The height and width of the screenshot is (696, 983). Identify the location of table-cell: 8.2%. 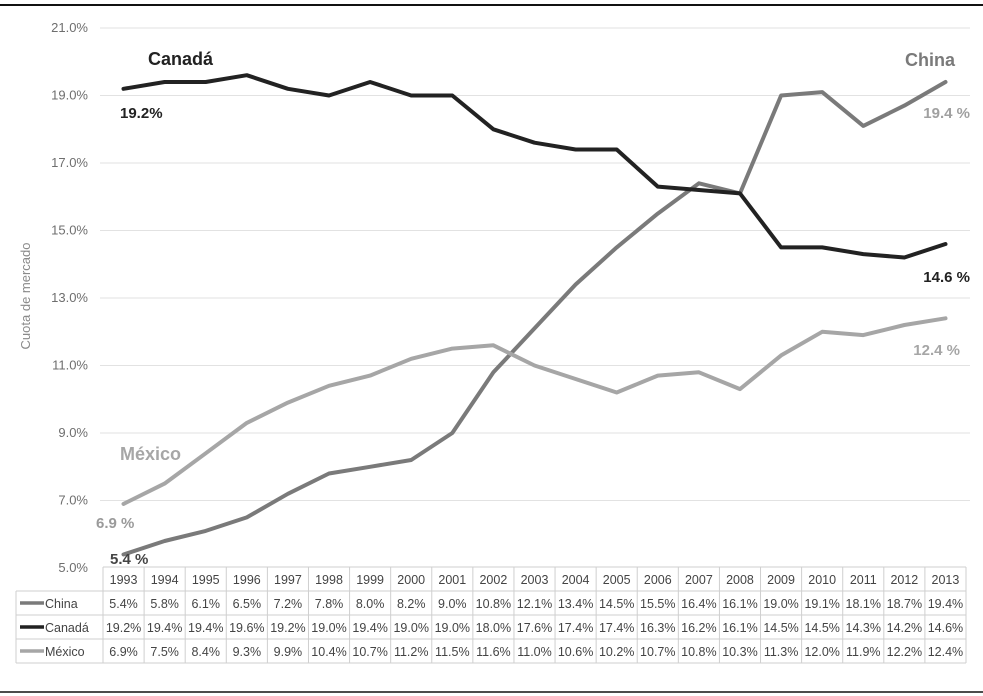
(411, 604).